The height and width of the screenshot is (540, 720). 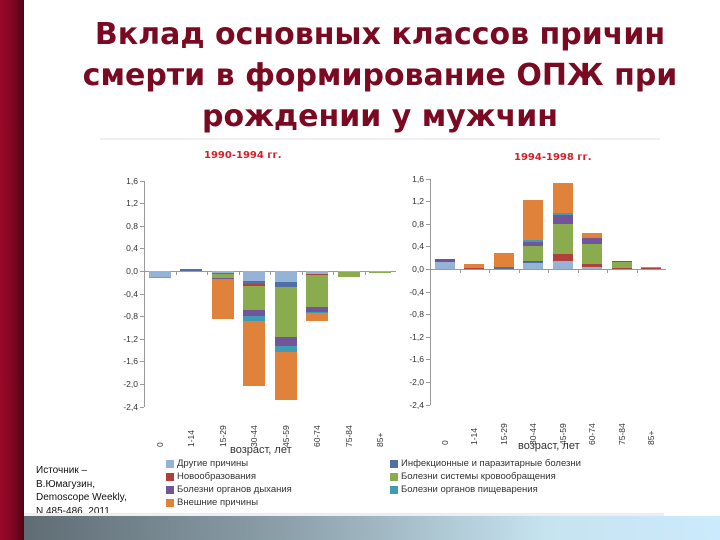 I want to click on title-line-3: рождении у мужчин, so click(x=379, y=116).